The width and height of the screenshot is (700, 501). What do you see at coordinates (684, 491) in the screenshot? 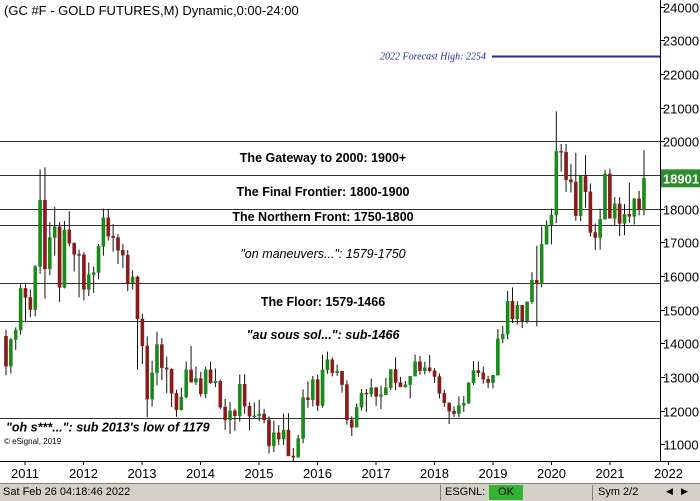
I see `scroll-right-icon: ▶` at bounding box center [684, 491].